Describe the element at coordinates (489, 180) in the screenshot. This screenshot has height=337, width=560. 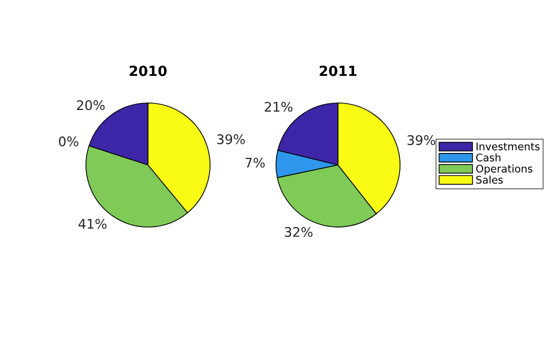
I see `legend-label: Sales` at that location.